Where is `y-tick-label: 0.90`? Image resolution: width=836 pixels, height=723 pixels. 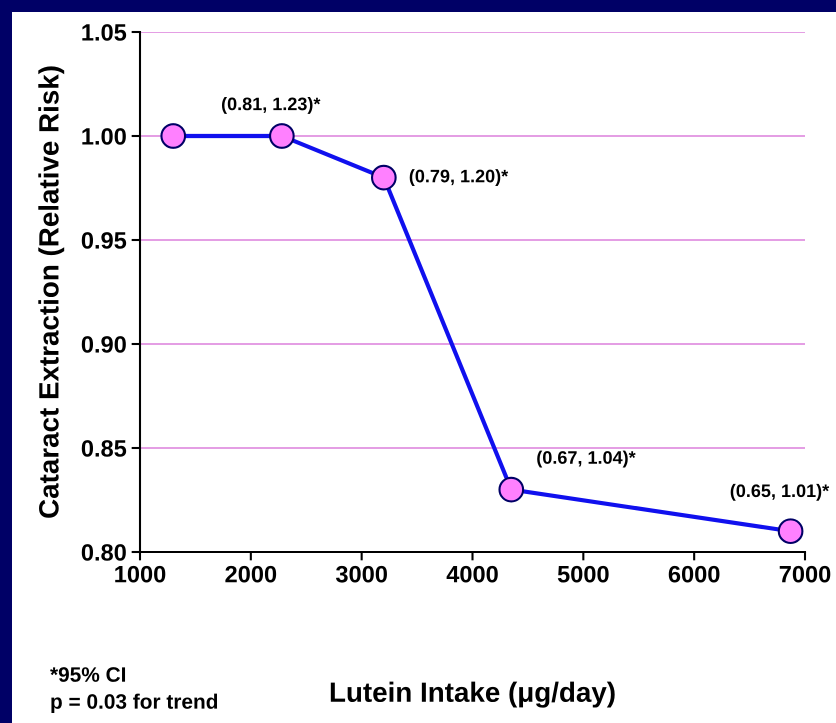 y-tick-label: 0.90 is located at coordinates (104, 344).